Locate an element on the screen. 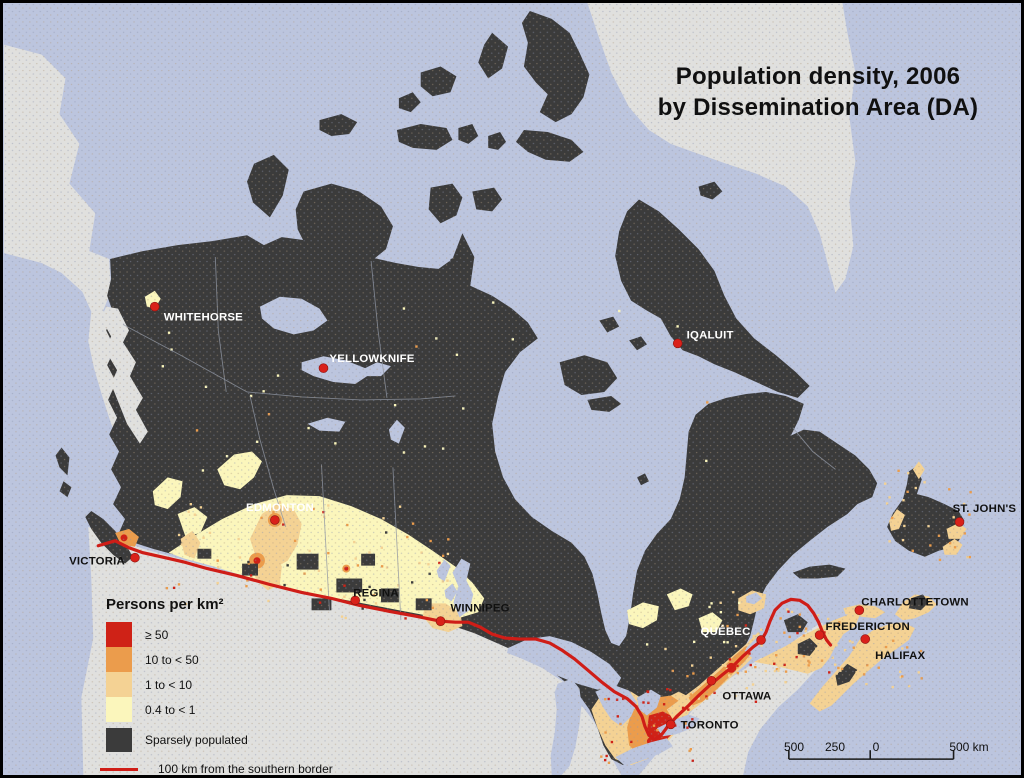 The height and width of the screenshot is (778, 1024). city-label-regina: REGINA is located at coordinates (376, 593).